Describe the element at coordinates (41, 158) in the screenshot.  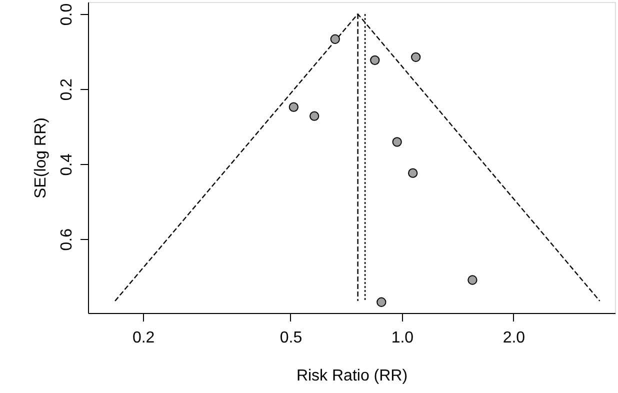
I see `y-axis-title: SE(log RR)` at that location.